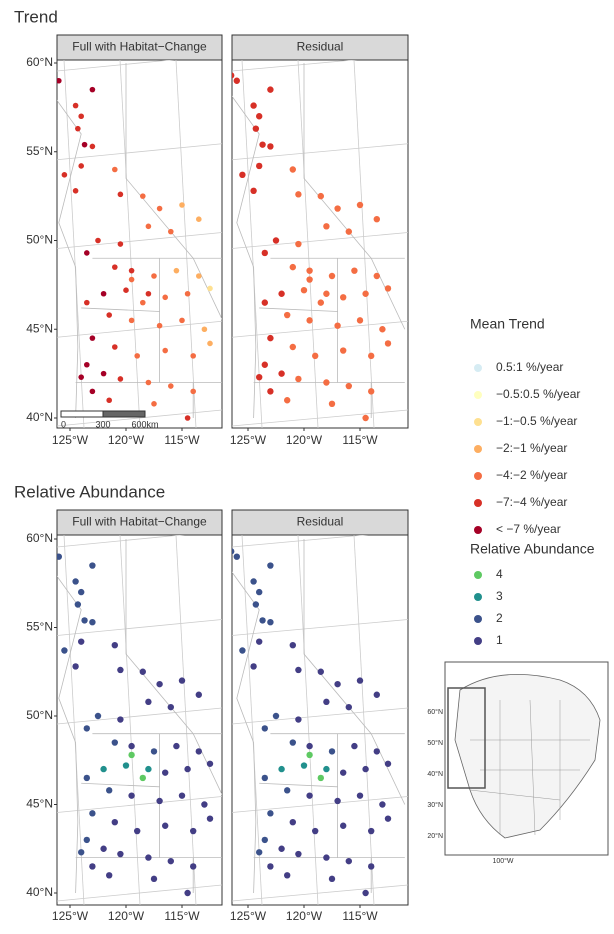 The image size is (614, 934). I want to click on scale-label: 300, so click(102, 424).